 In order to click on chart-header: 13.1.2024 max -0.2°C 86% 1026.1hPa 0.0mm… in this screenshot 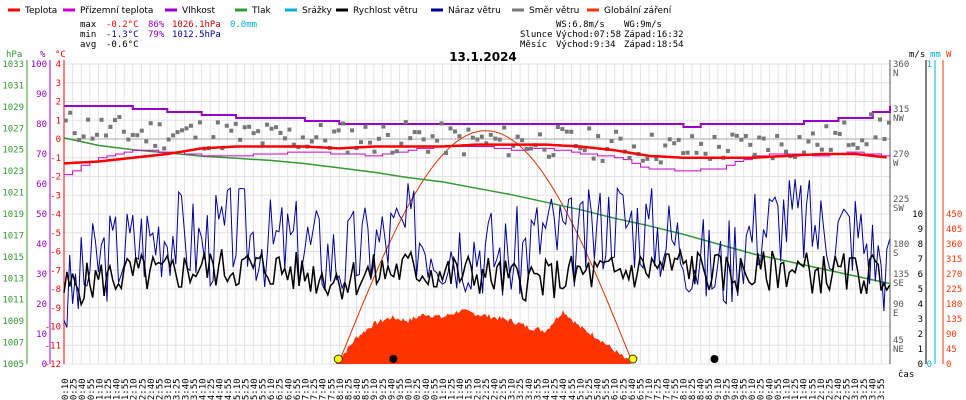, I will do `click(382, 42)`.